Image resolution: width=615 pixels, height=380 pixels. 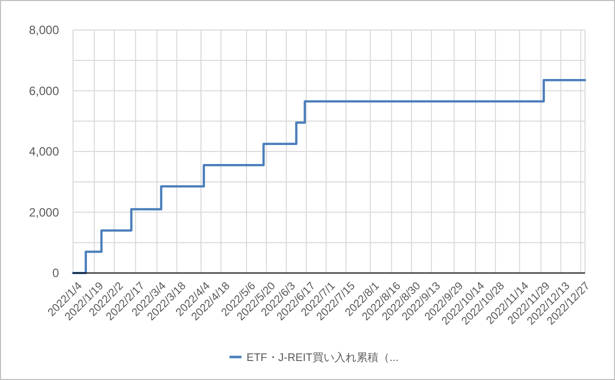 What do you see at coordinates (44, 151) in the screenshot?
I see `y-tick-label: 4,000` at bounding box center [44, 151].